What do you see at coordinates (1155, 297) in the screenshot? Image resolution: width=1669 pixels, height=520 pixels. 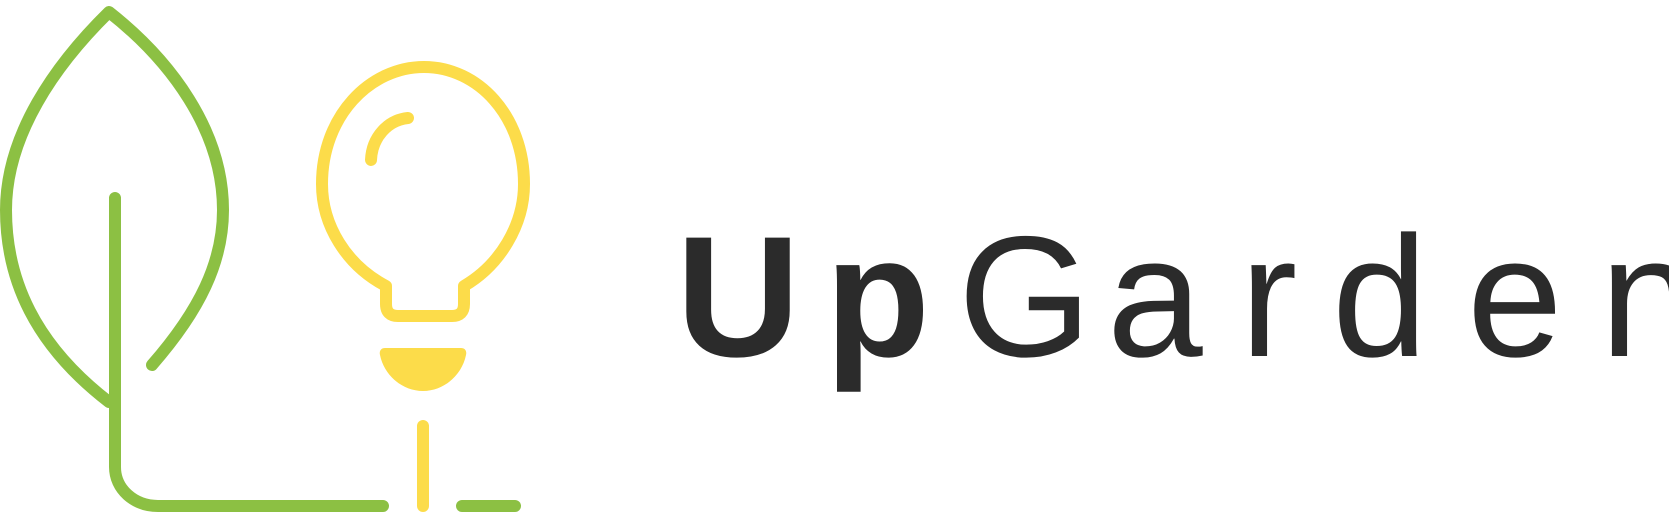 I see `wordmark-letter-a: a` at bounding box center [1155, 297].